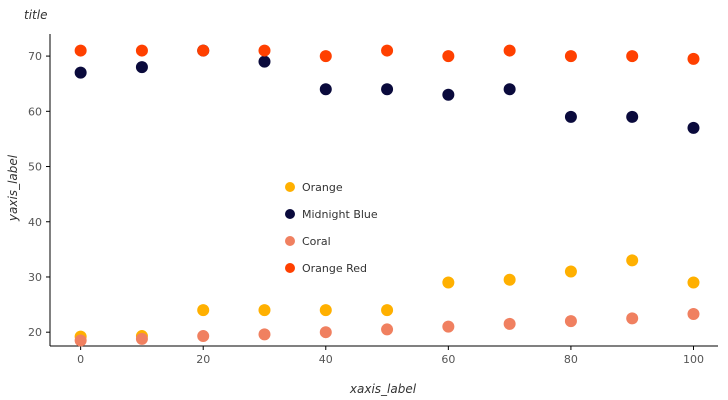 Image resolution: width=728 pixels, height=400 pixels. I want to click on x-tick-label: 100, so click(693, 359).